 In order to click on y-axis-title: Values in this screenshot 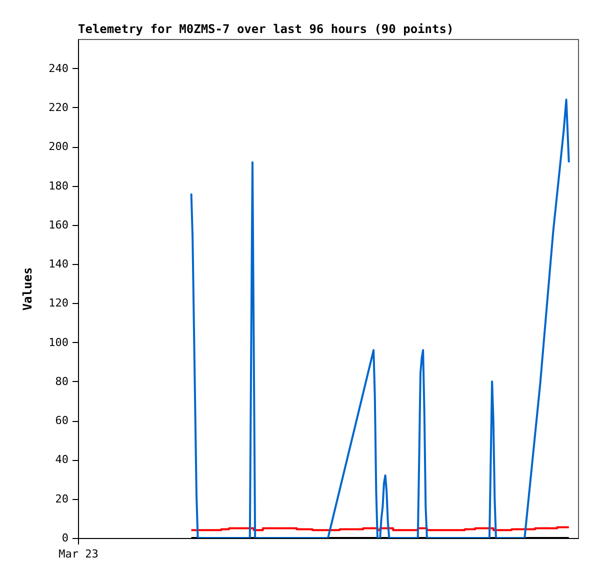, I will do `click(27, 289)`.